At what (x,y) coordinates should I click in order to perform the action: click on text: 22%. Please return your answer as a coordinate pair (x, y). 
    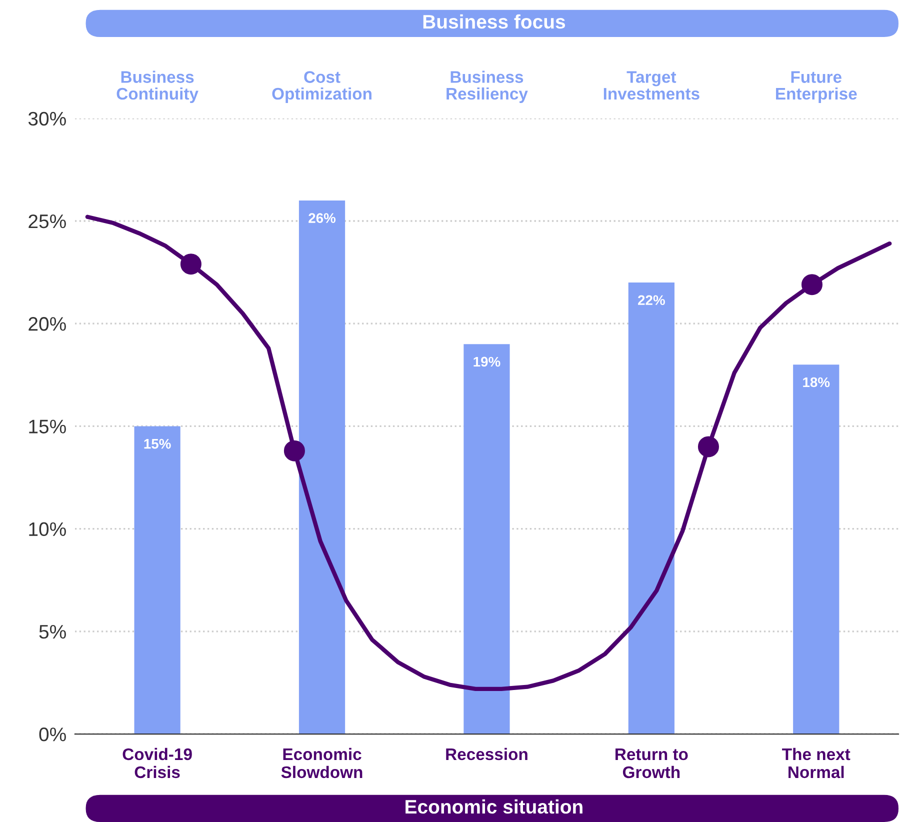
    Looking at the image, I should click on (651, 300).